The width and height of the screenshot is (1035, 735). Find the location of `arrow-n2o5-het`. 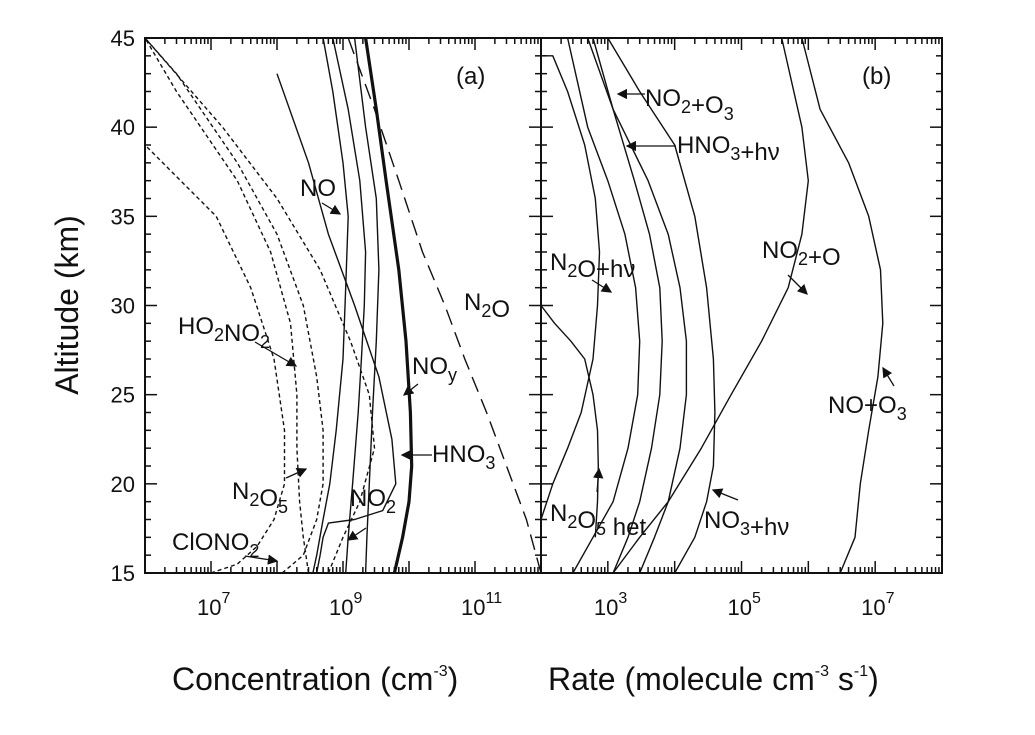

arrow-n2o5-het is located at coordinates (598, 480).